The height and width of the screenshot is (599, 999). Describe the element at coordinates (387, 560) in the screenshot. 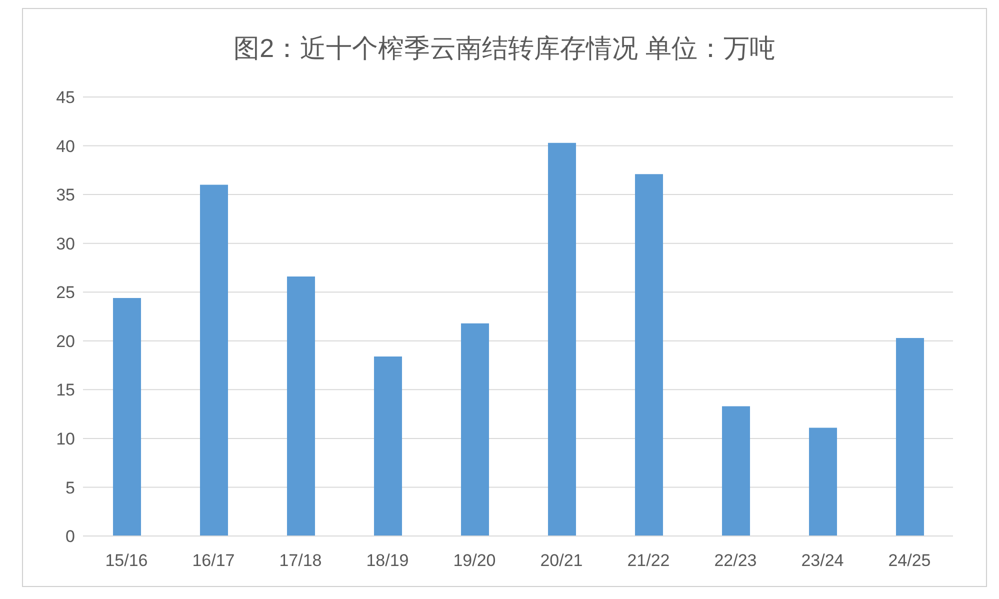

I see `x-tick-label: 18/19` at that location.